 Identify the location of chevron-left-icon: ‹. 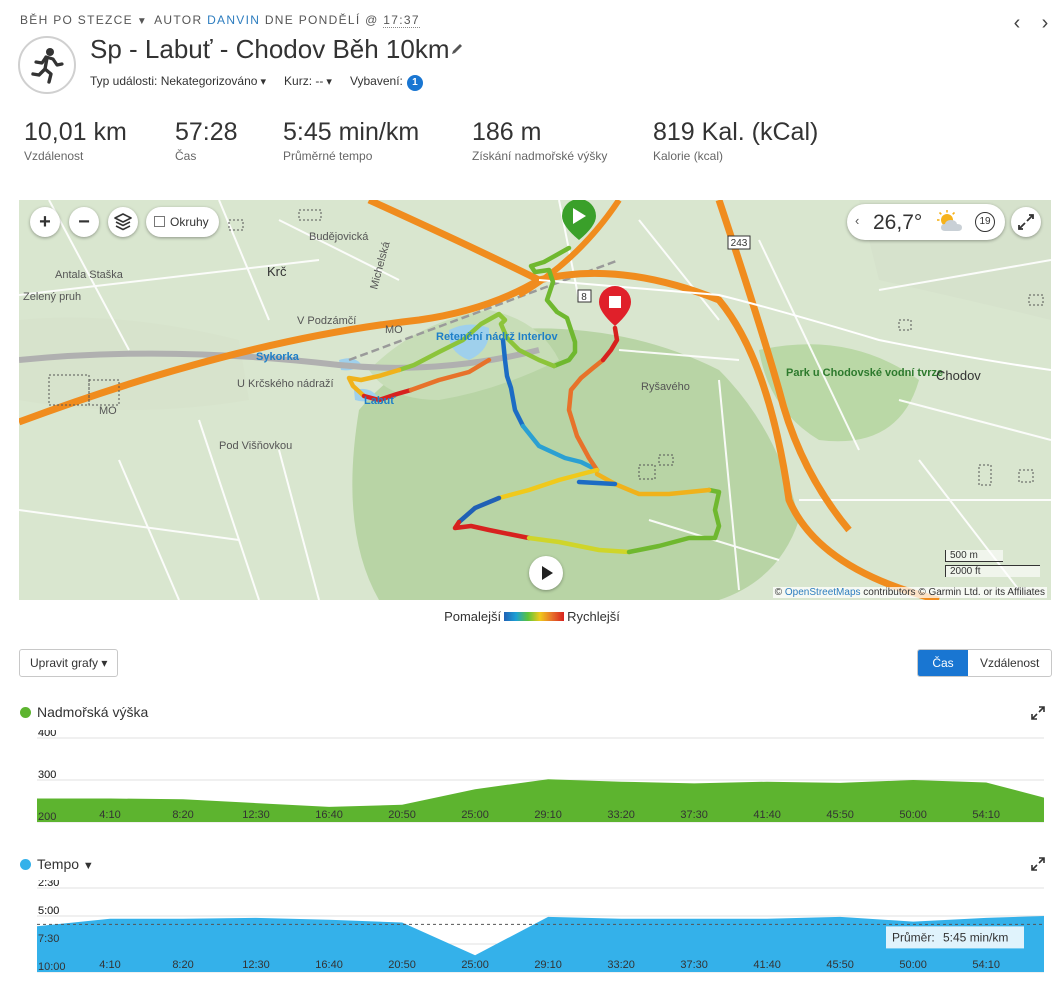
(1017, 23).